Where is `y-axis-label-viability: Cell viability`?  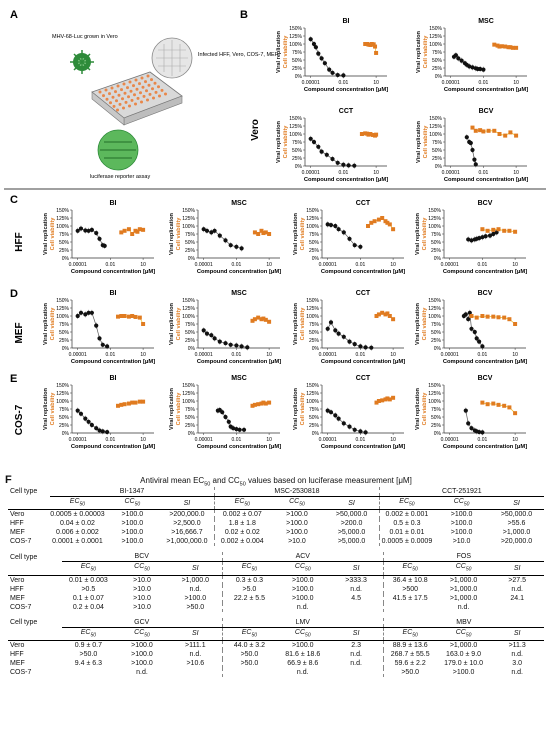 y-axis-label-viability: Cell viability is located at coordinates (53, 324).